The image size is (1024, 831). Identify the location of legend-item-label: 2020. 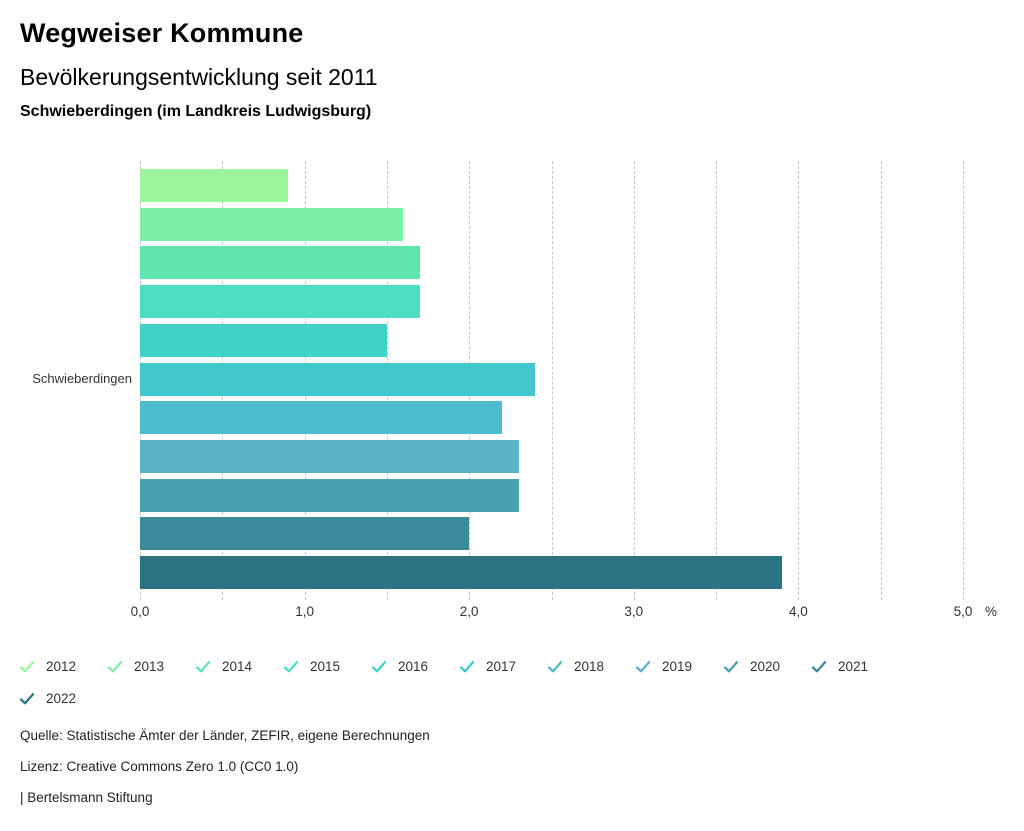
(765, 666).